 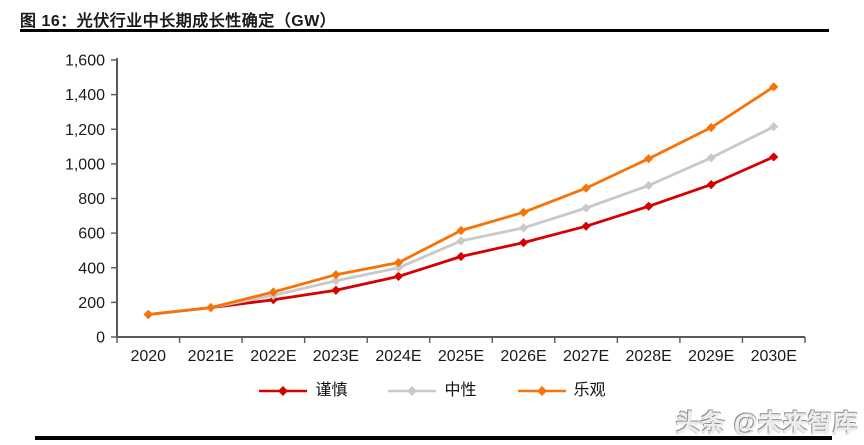 What do you see at coordinates (91, 303) in the screenshot?
I see `y-axis-tick-label: 200` at bounding box center [91, 303].